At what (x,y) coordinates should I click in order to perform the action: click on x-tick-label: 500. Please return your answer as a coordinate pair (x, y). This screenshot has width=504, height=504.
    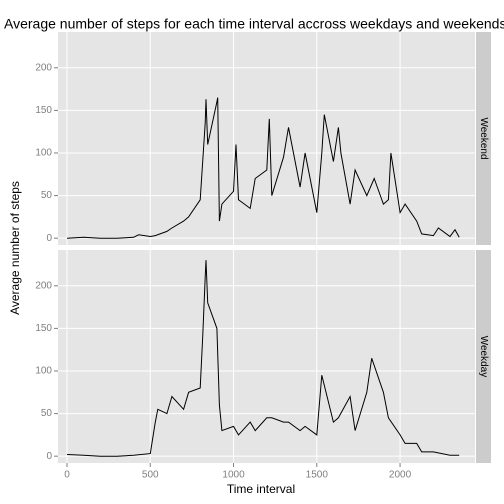
    Looking at the image, I should click on (150, 475).